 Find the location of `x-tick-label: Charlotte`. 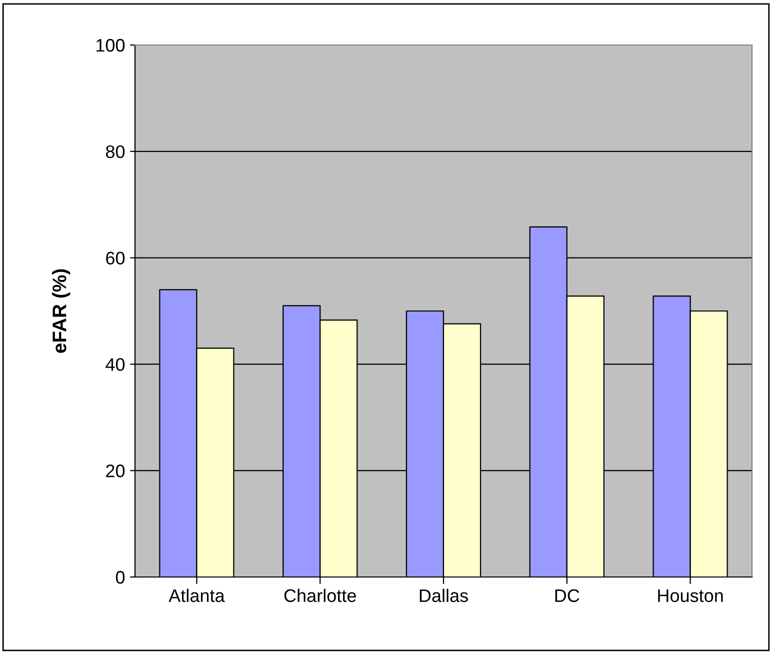

x-tick-label: Charlotte is located at coordinates (320, 595).